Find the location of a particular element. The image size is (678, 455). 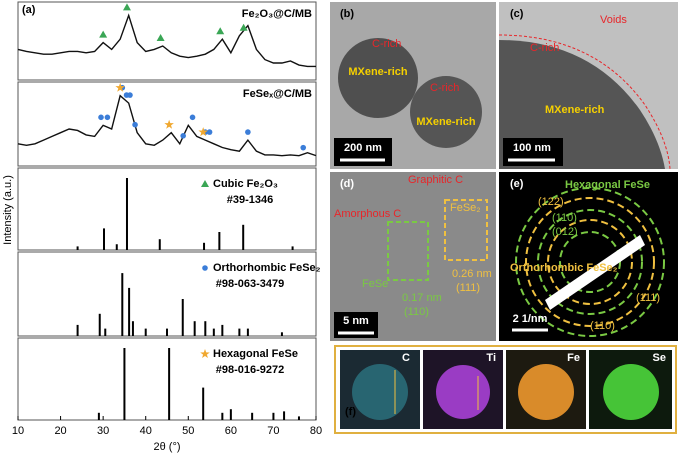

scale-label: 100 nm is located at coordinates (532, 148).